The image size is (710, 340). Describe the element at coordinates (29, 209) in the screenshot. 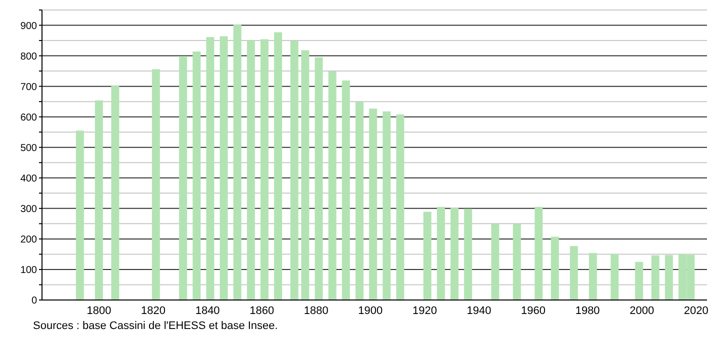

I see `y-tick-label: 300` at that location.